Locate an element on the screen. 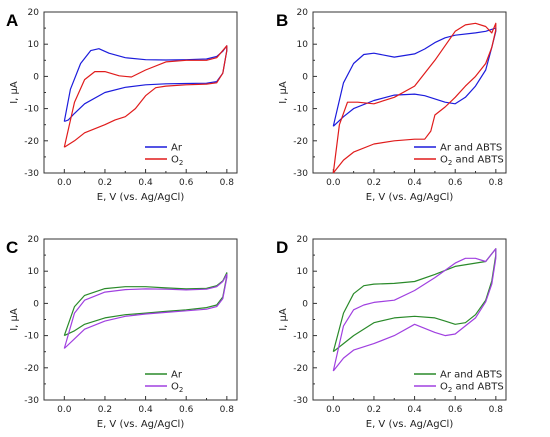  panel-letter: C is located at coordinates (12, 247).